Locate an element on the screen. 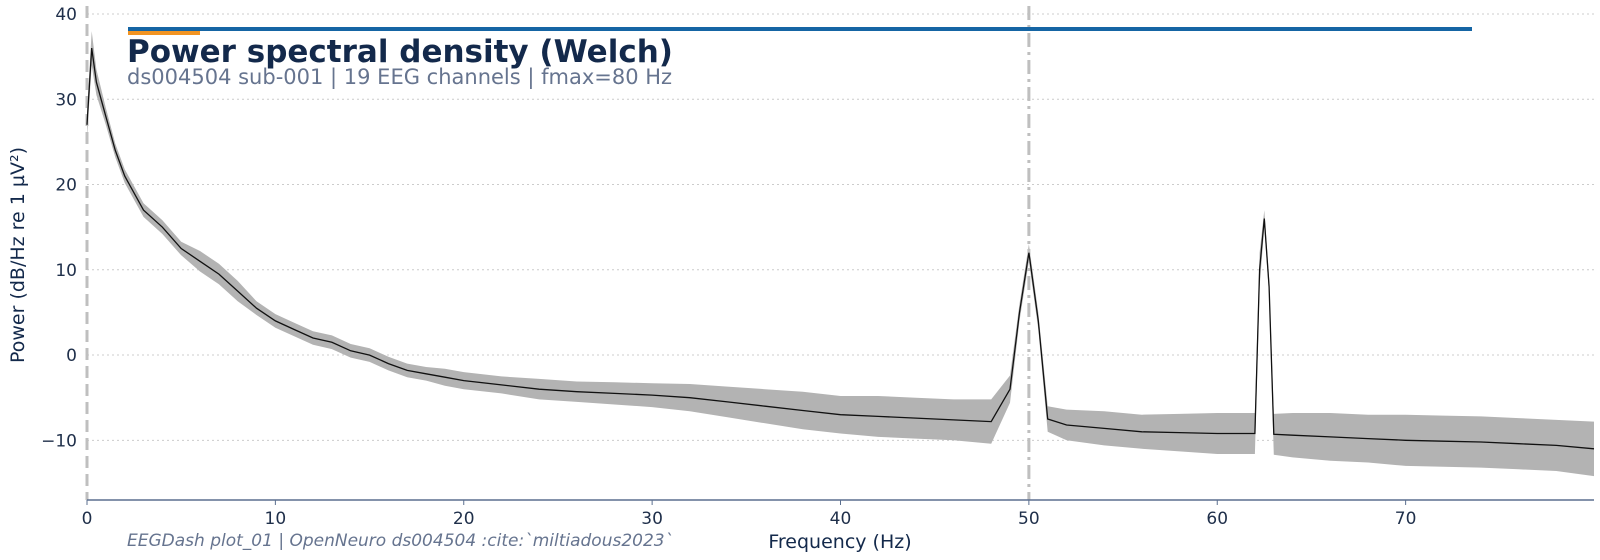  y-tick-label: −10 is located at coordinates (59, 441).